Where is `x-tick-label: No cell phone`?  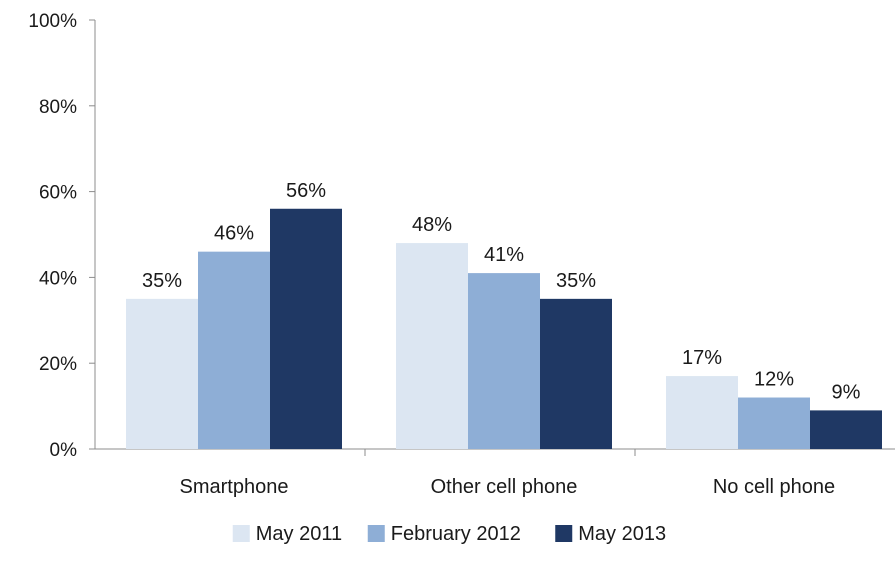
x-tick-label: No cell phone is located at coordinates (774, 487).